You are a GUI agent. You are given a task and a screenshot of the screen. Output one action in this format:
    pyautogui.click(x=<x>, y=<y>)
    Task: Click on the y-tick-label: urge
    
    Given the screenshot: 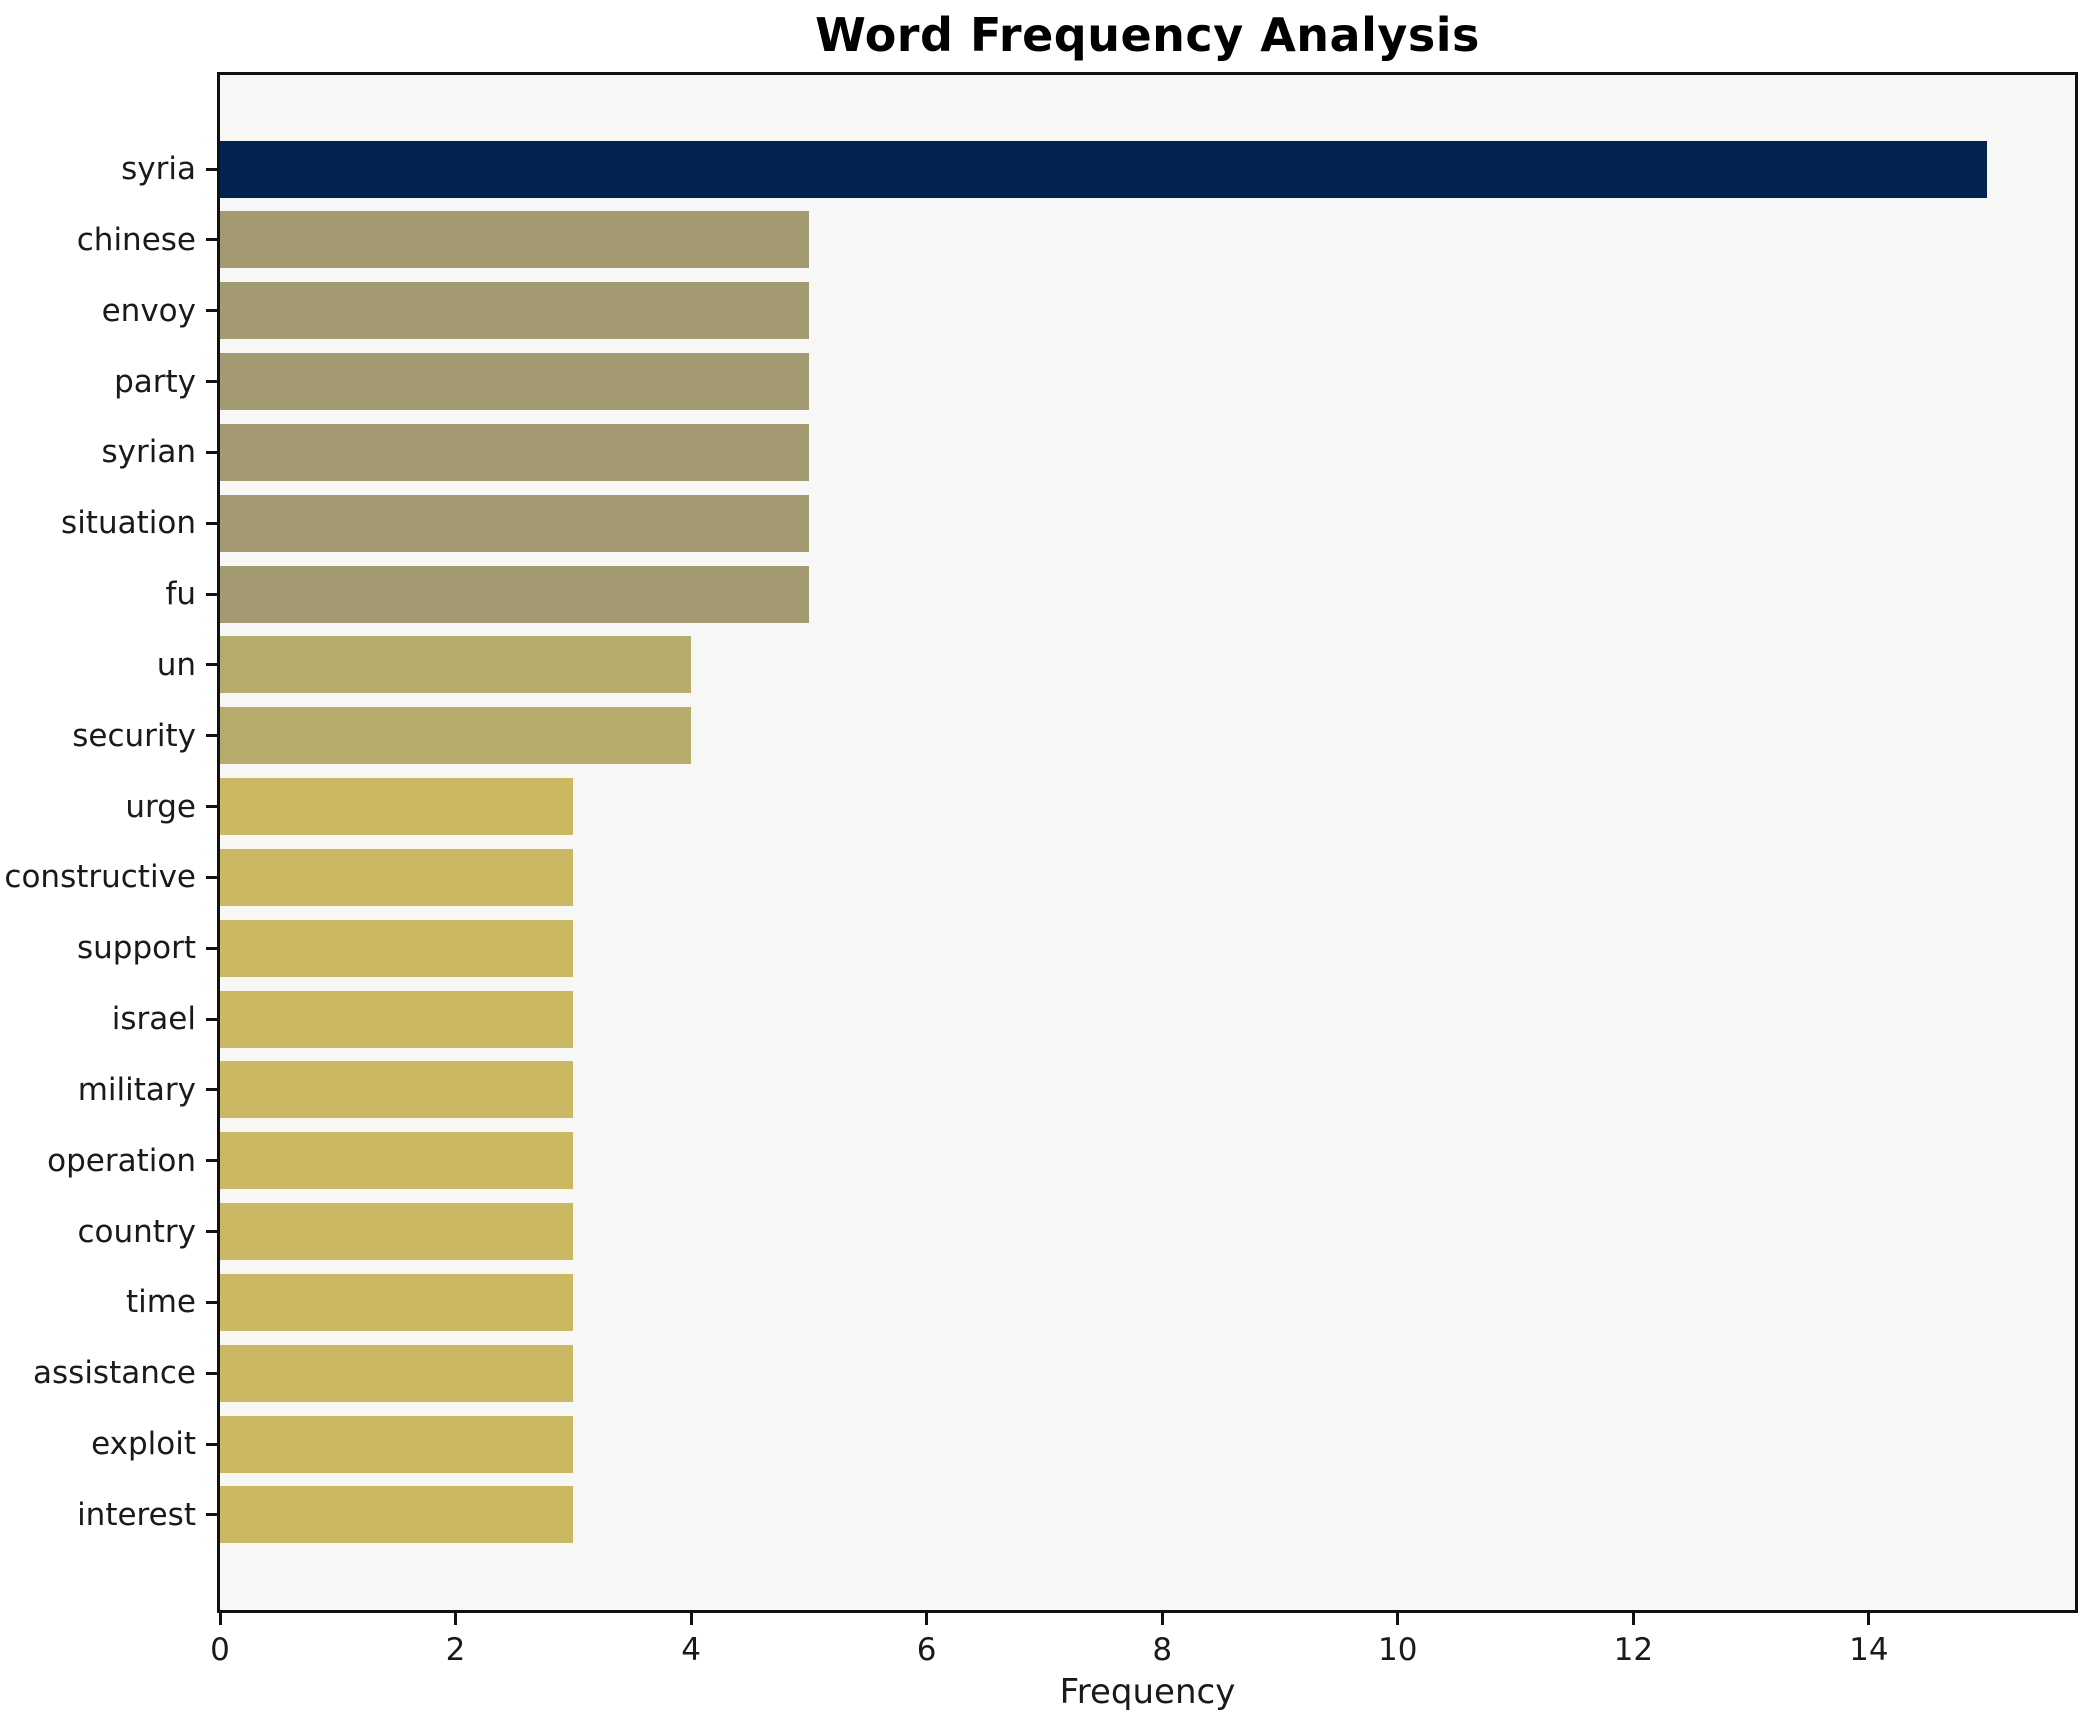 What is the action you would take?
    pyautogui.click(x=160, y=806)
    